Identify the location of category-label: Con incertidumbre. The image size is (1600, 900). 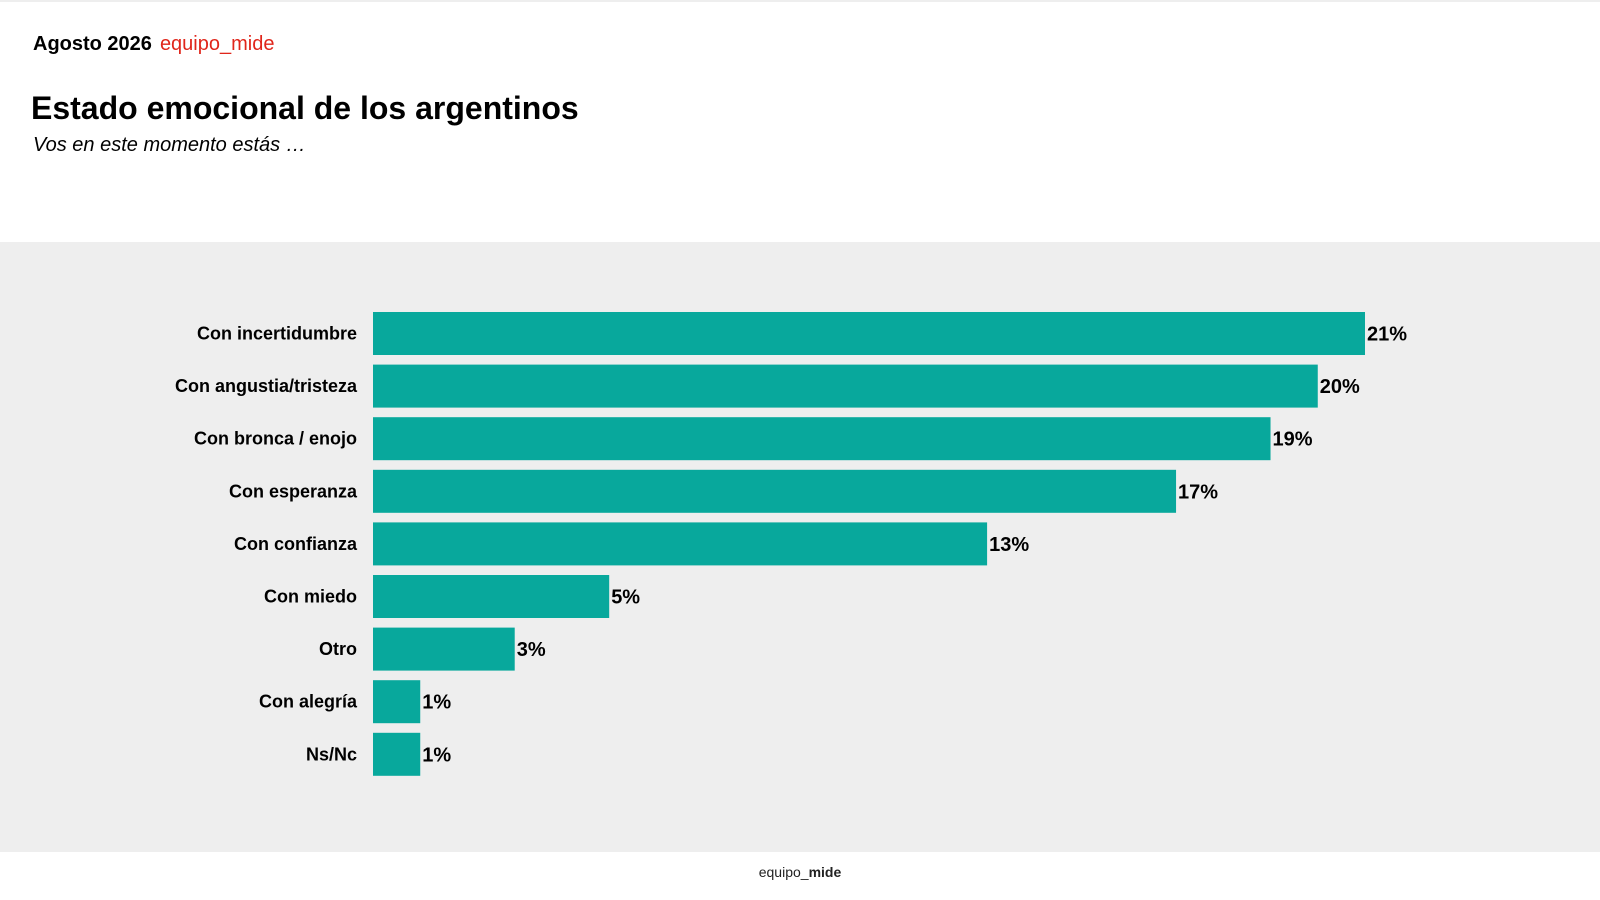
(277, 334).